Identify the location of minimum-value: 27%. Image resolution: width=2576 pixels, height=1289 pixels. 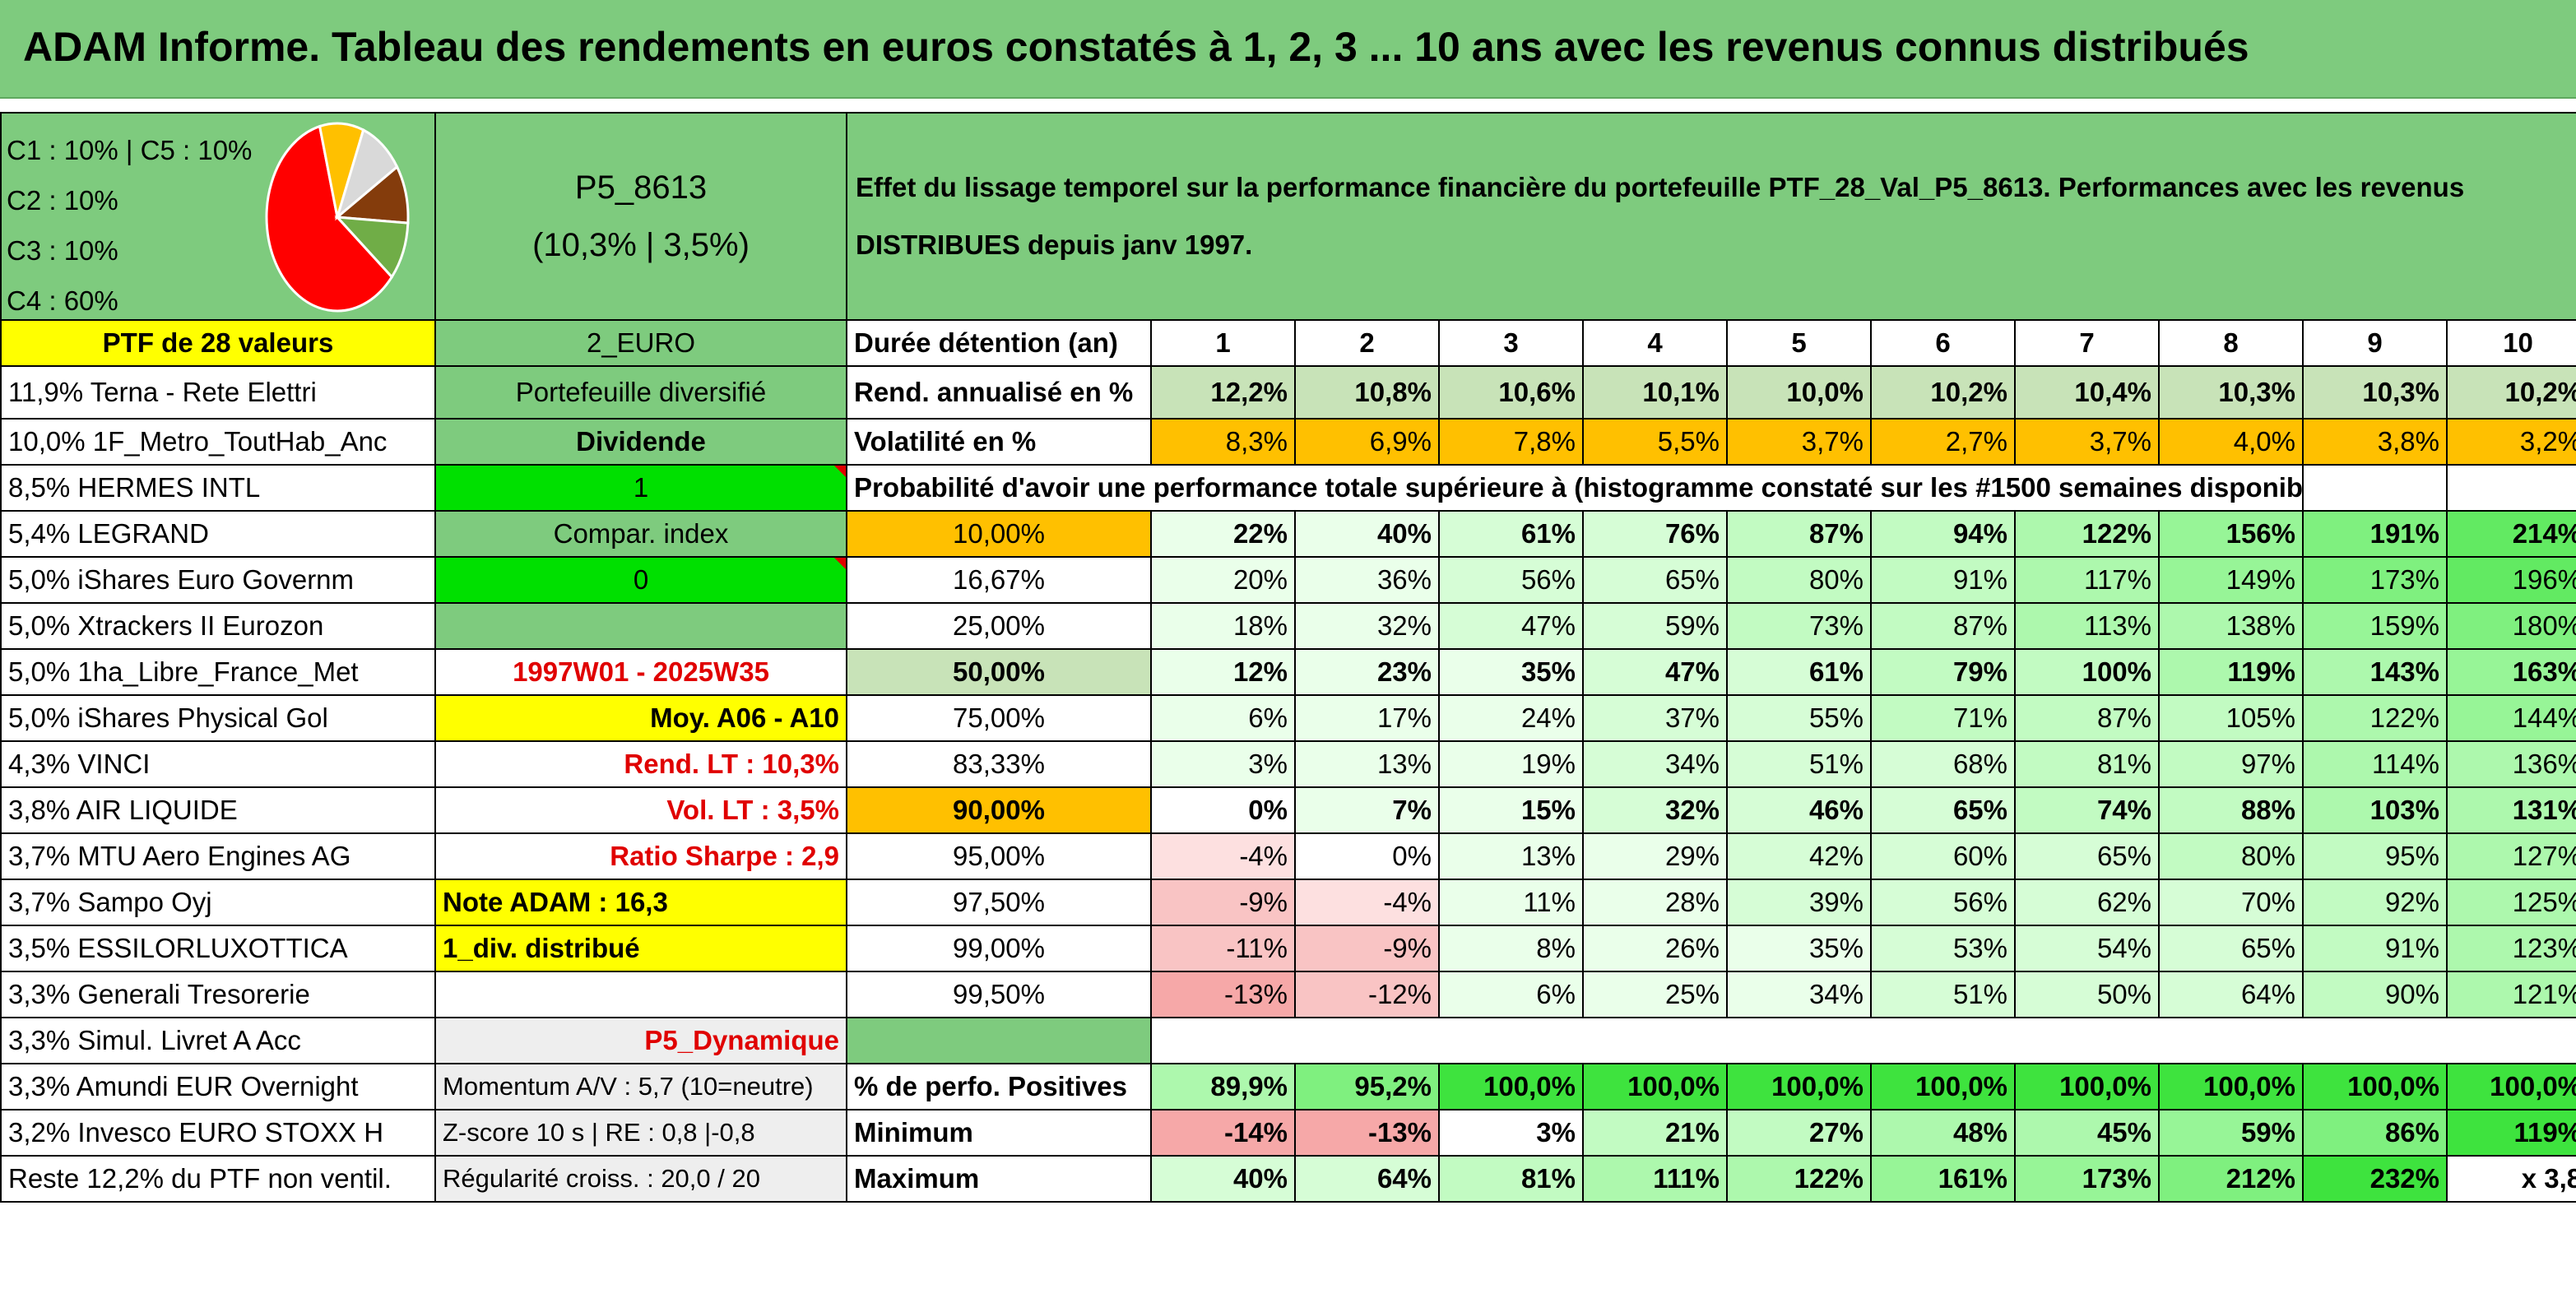
(1799, 1133).